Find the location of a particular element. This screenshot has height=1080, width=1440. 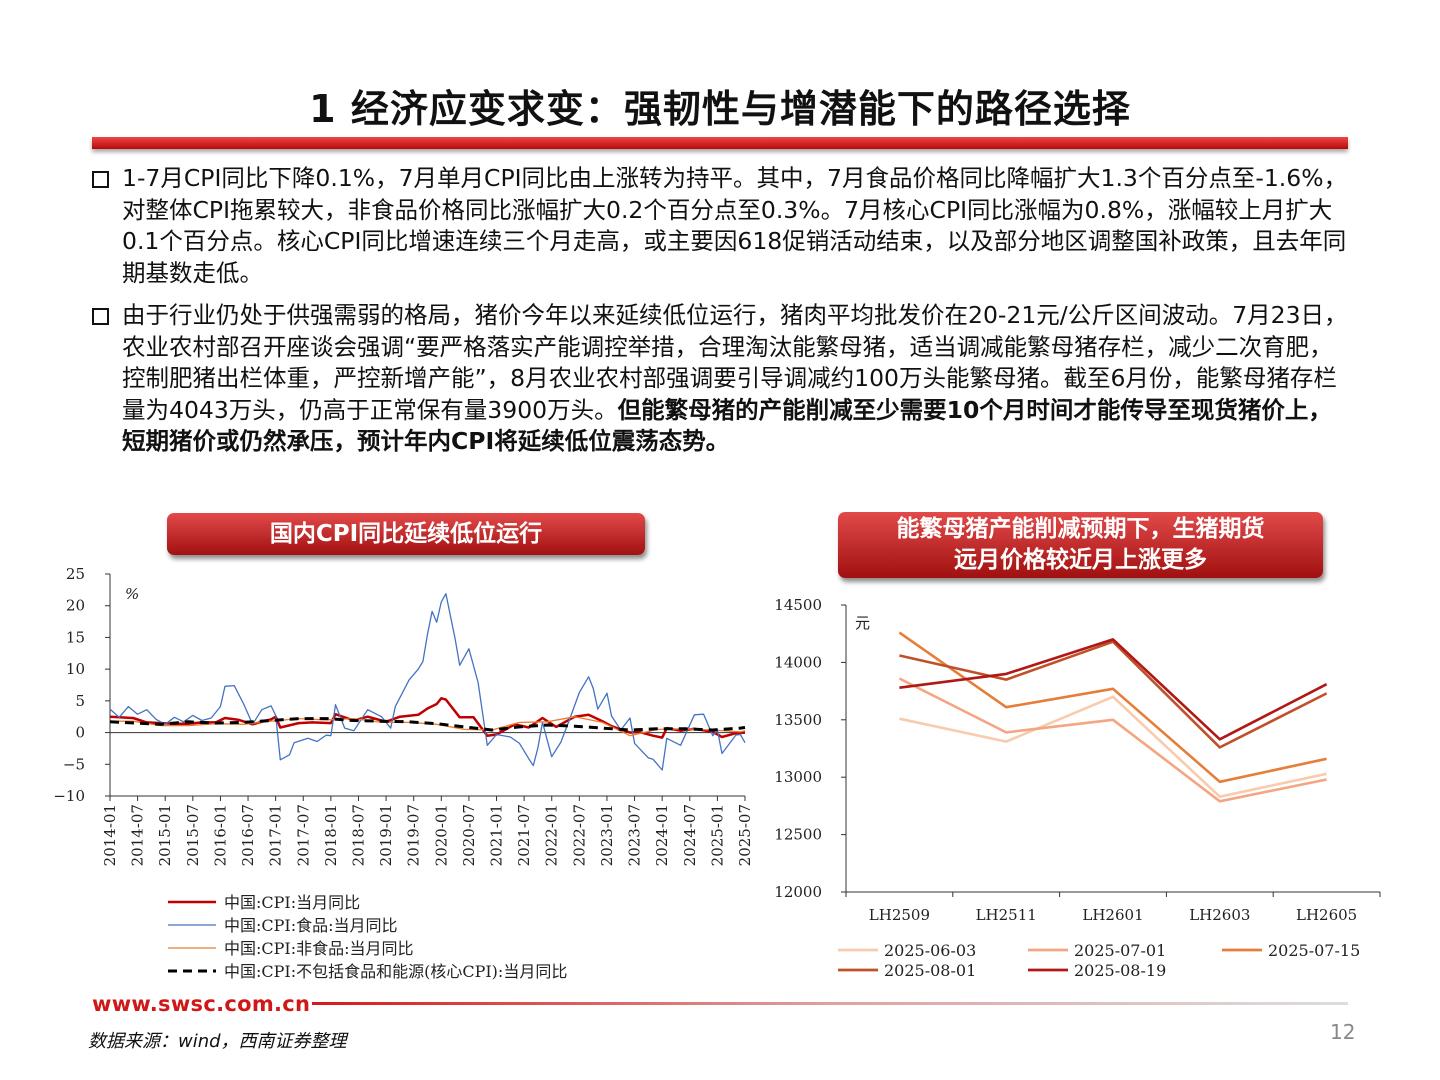

cpi-x-tick-label: 2015-01 is located at coordinates (165, 835).